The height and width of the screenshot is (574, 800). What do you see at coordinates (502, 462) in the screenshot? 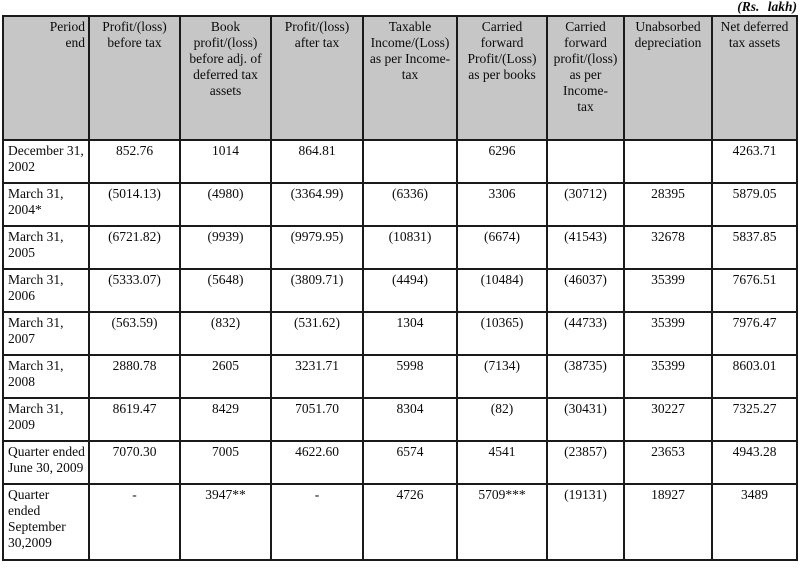
I see `value-cell: 4541` at bounding box center [502, 462].